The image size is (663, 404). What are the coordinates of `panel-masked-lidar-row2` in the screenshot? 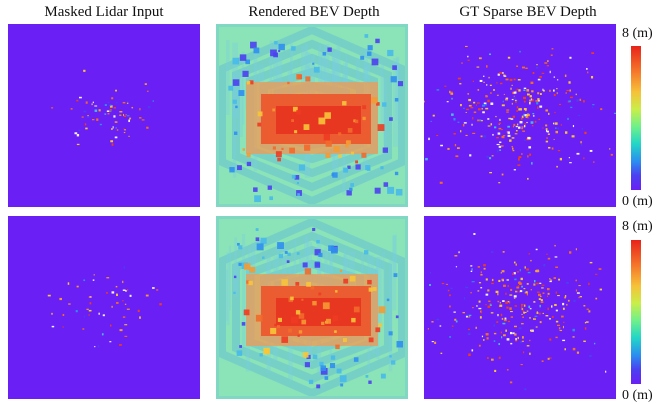 It's located at (104, 307).